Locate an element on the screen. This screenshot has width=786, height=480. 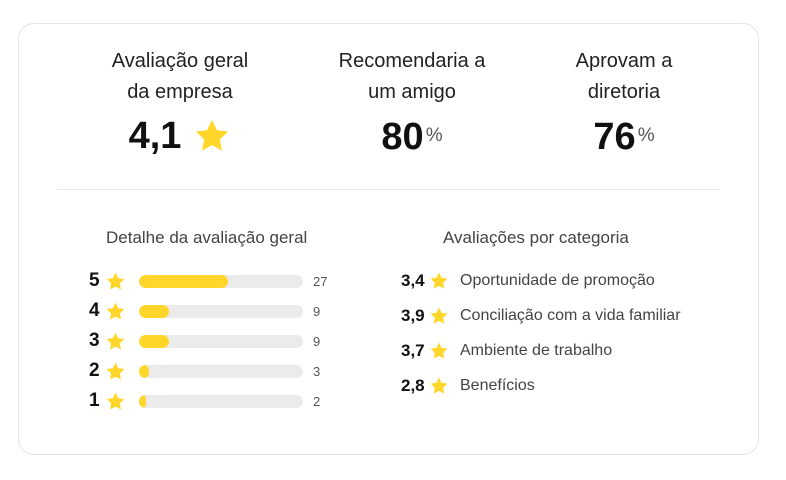
recommend-unit: % is located at coordinates (434, 135).